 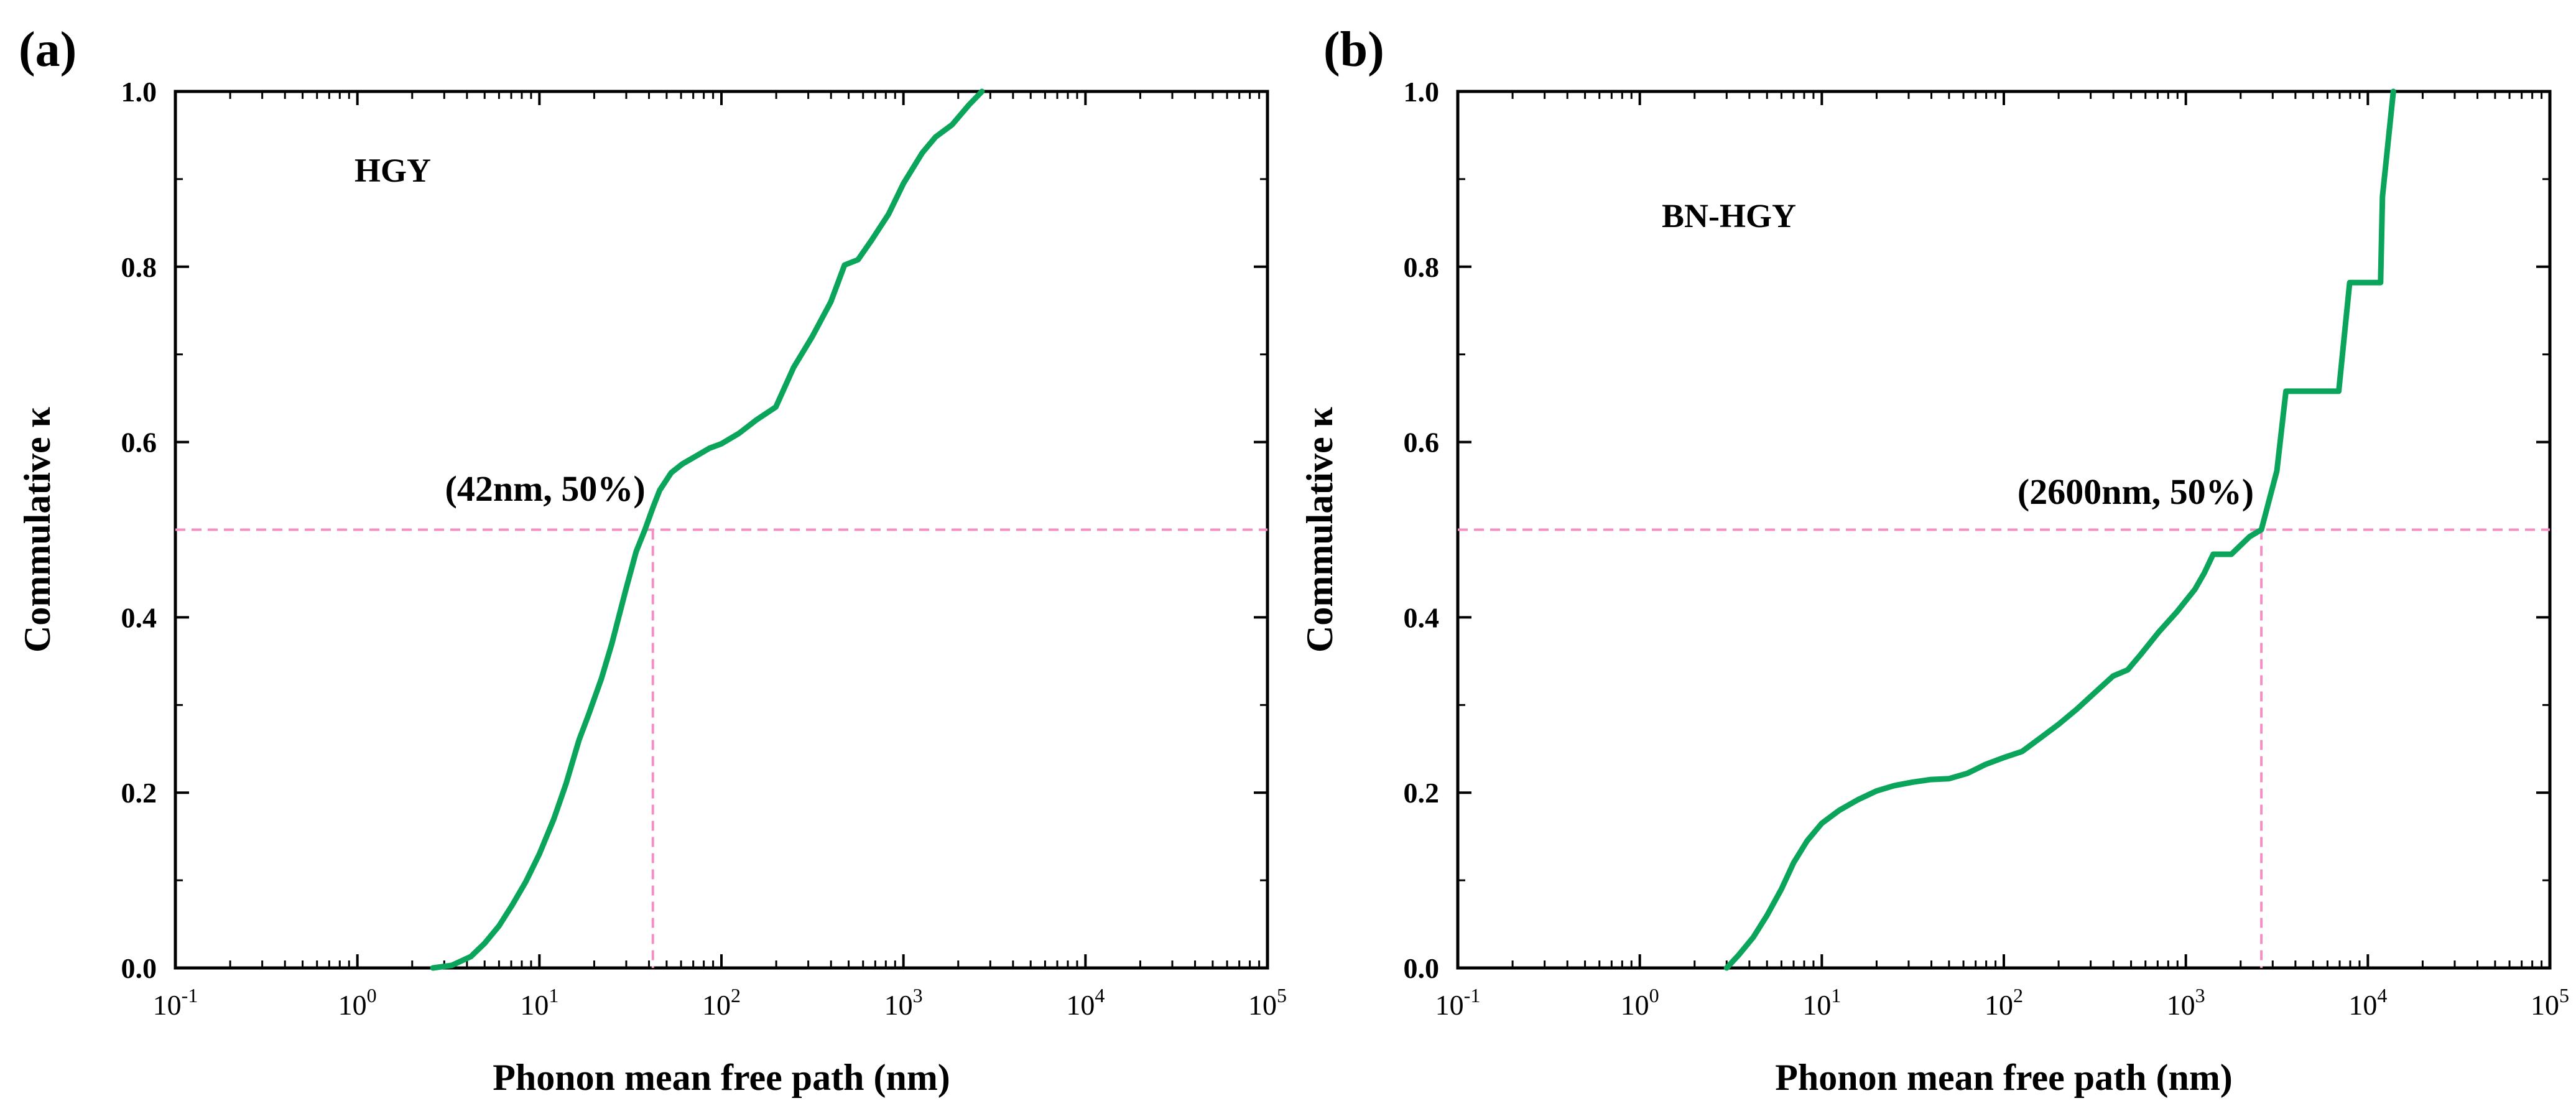 What do you see at coordinates (48, 49) in the screenshot?
I see `panel-label-a: (a)` at bounding box center [48, 49].